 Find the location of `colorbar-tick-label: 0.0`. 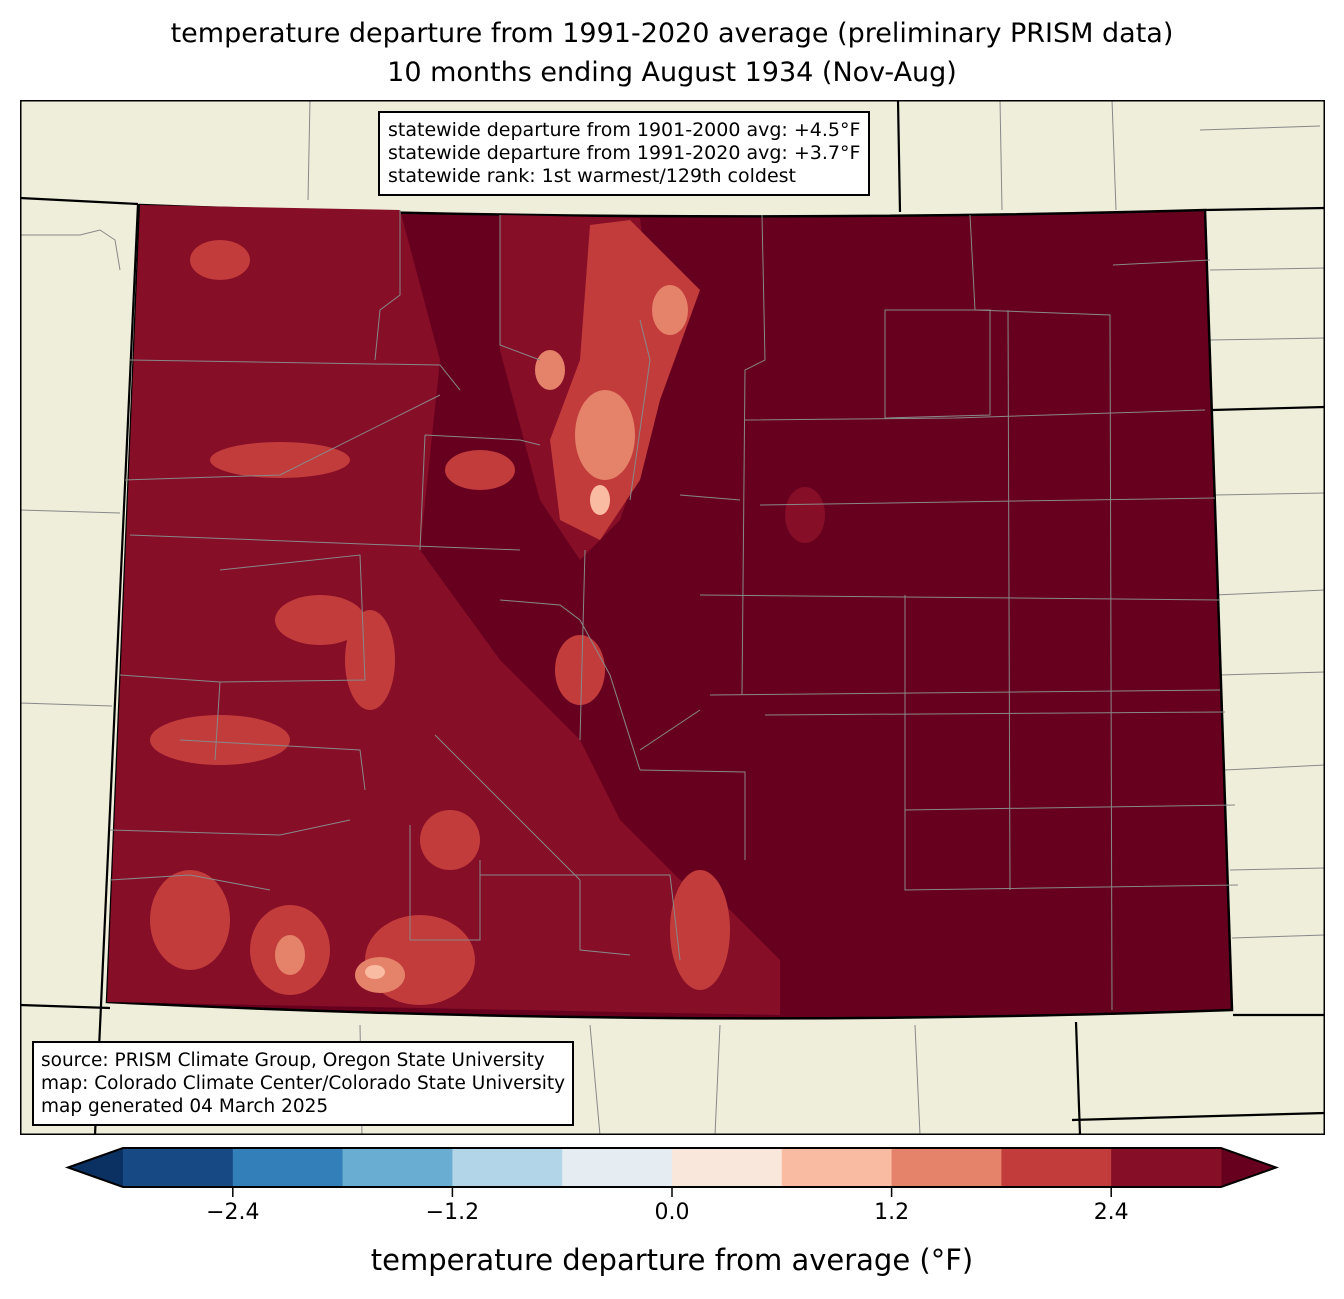

colorbar-tick-label: 0.0 is located at coordinates (672, 1212).